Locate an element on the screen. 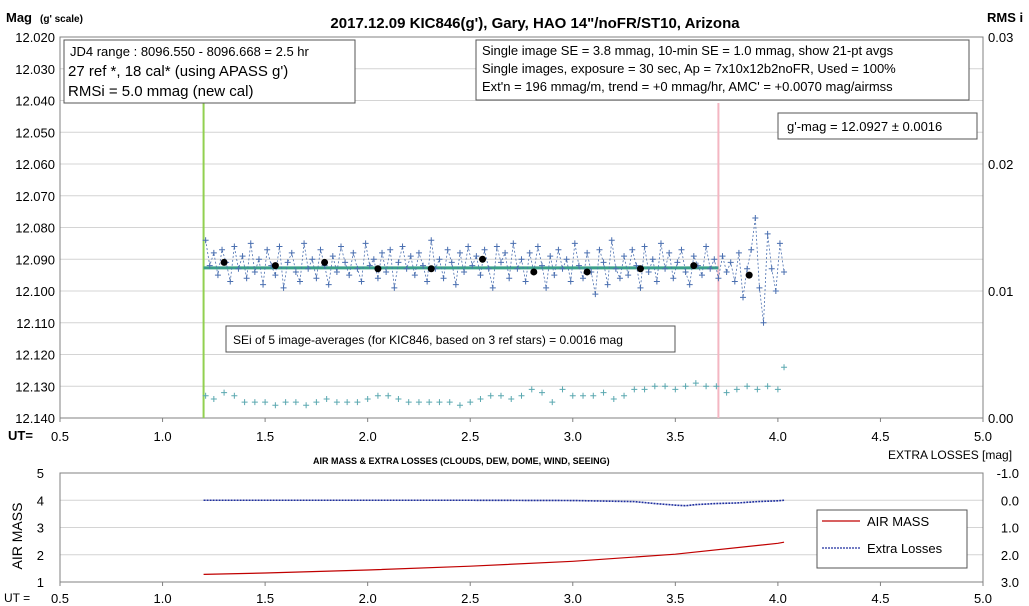  top-y2-tick-label: 0.03 is located at coordinates (1000, 37).